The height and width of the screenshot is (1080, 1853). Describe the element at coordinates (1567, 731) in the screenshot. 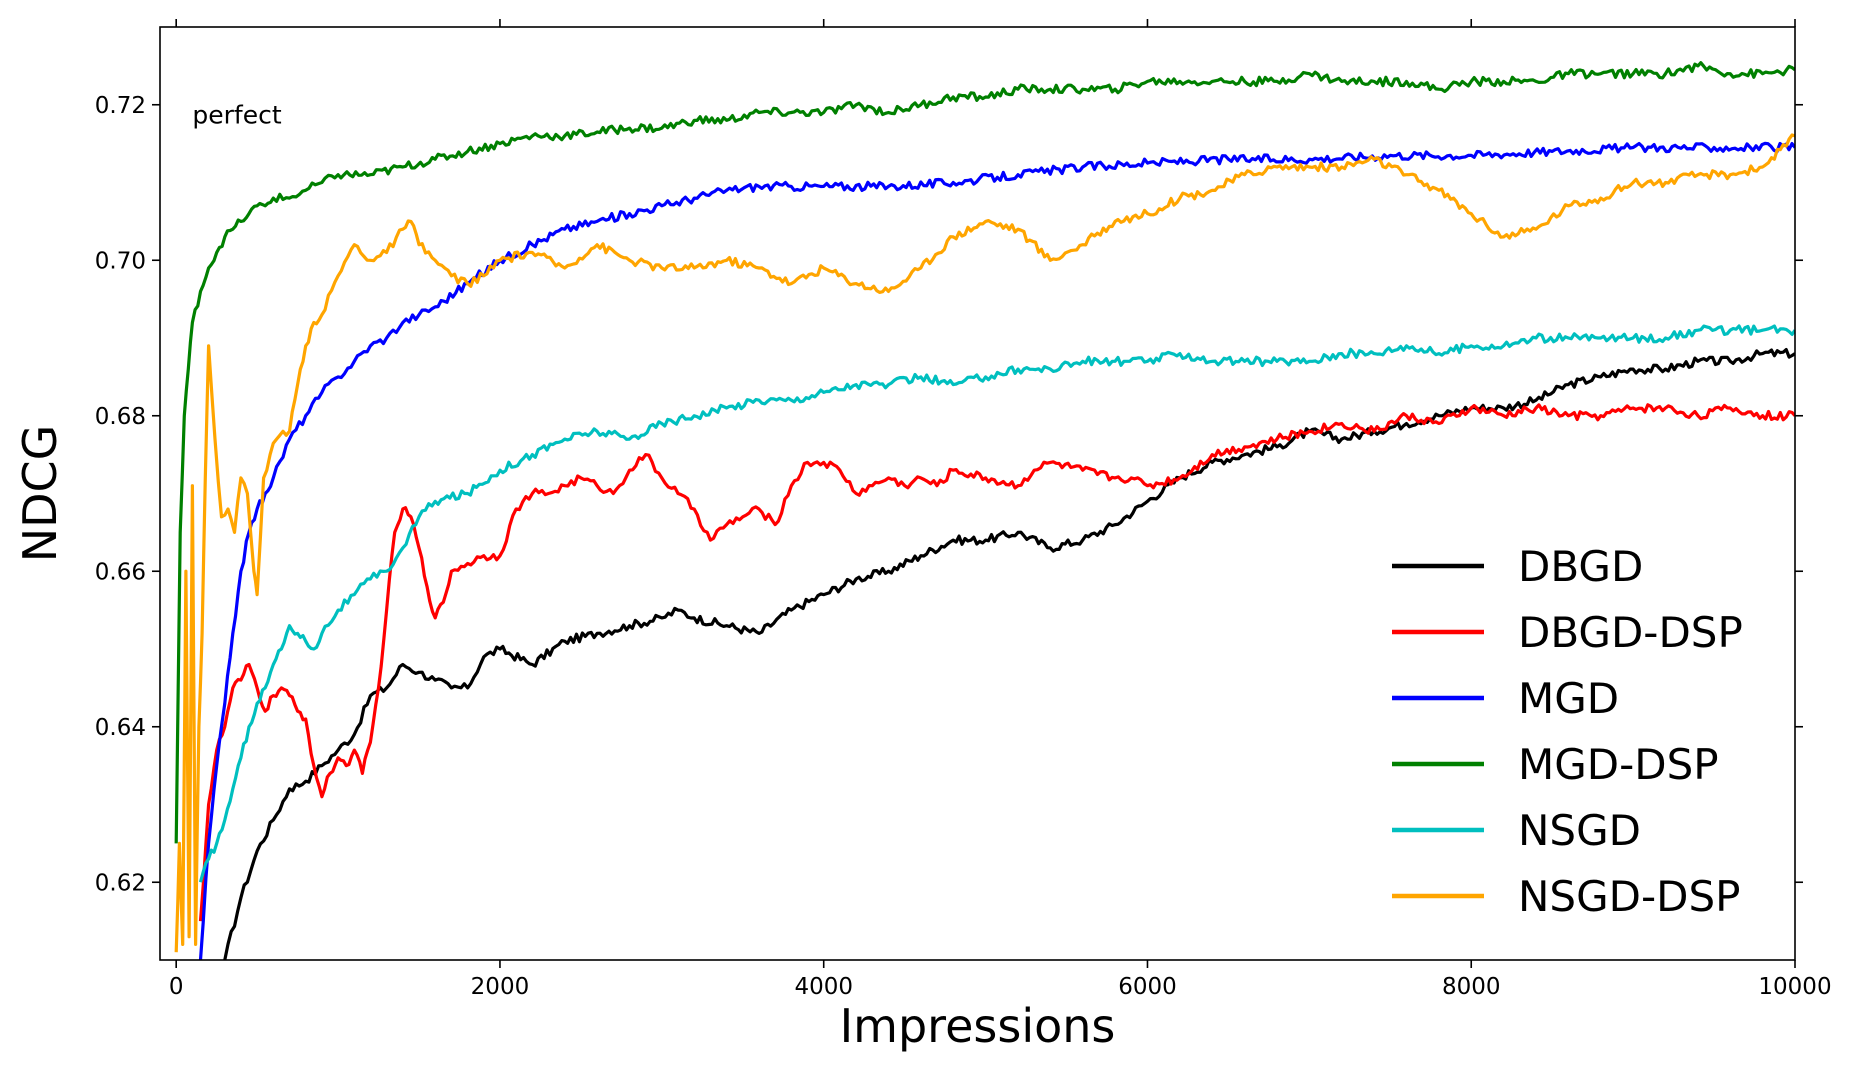

I see `legend: DBGD DBGD-DSP MGD MGD-DSP NSGD NSGD-DSP` at that location.